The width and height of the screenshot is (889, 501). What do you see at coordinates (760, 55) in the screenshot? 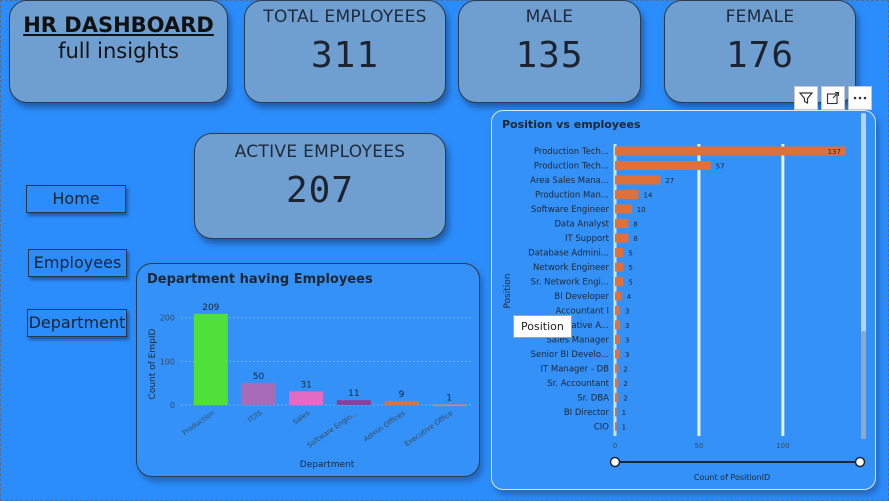
I see `kpi-female-value: 176` at bounding box center [760, 55].